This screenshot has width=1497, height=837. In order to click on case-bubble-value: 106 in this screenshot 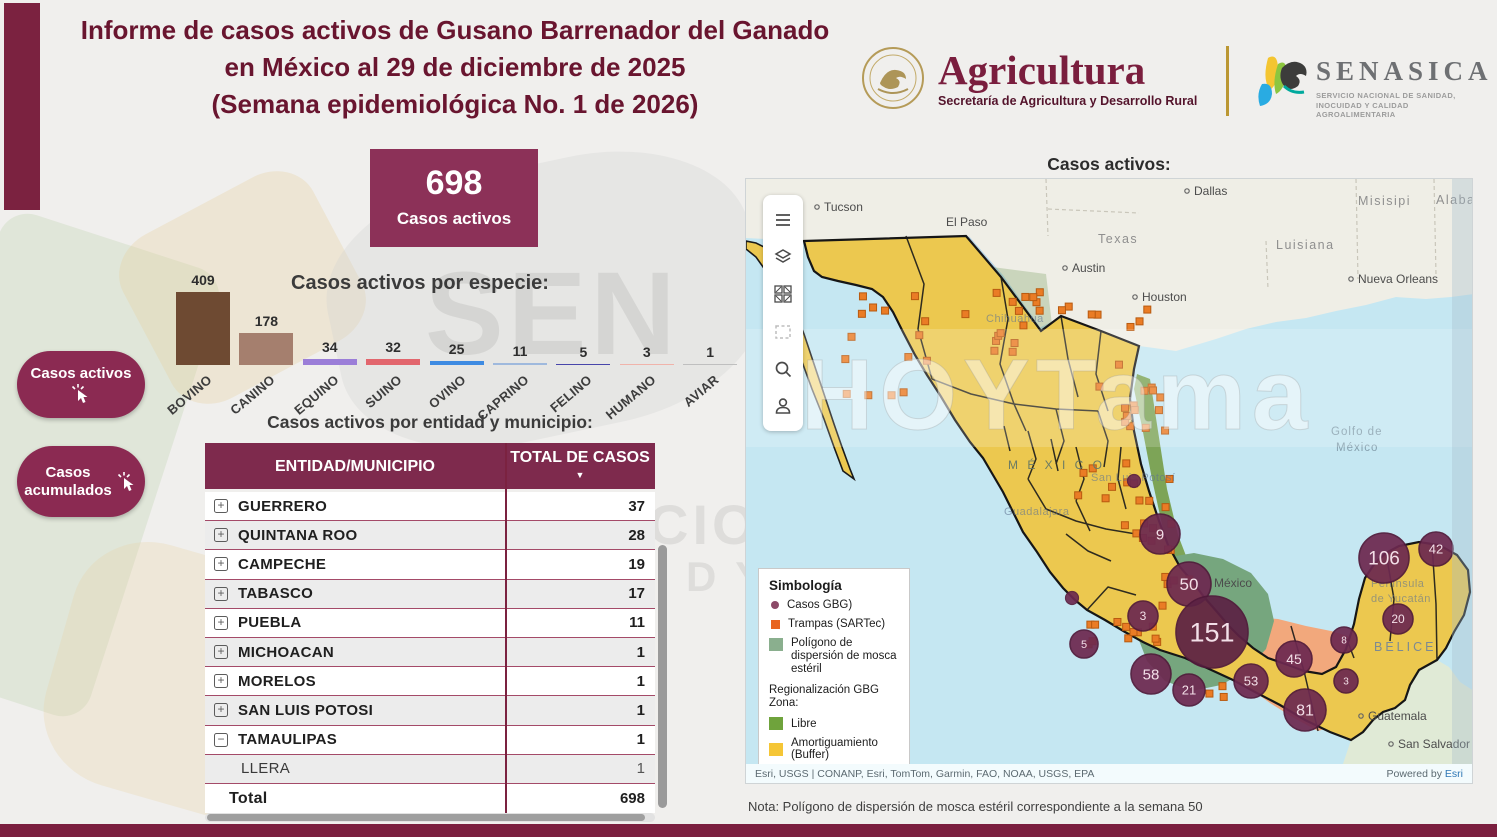, I will do `click(1384, 559)`.